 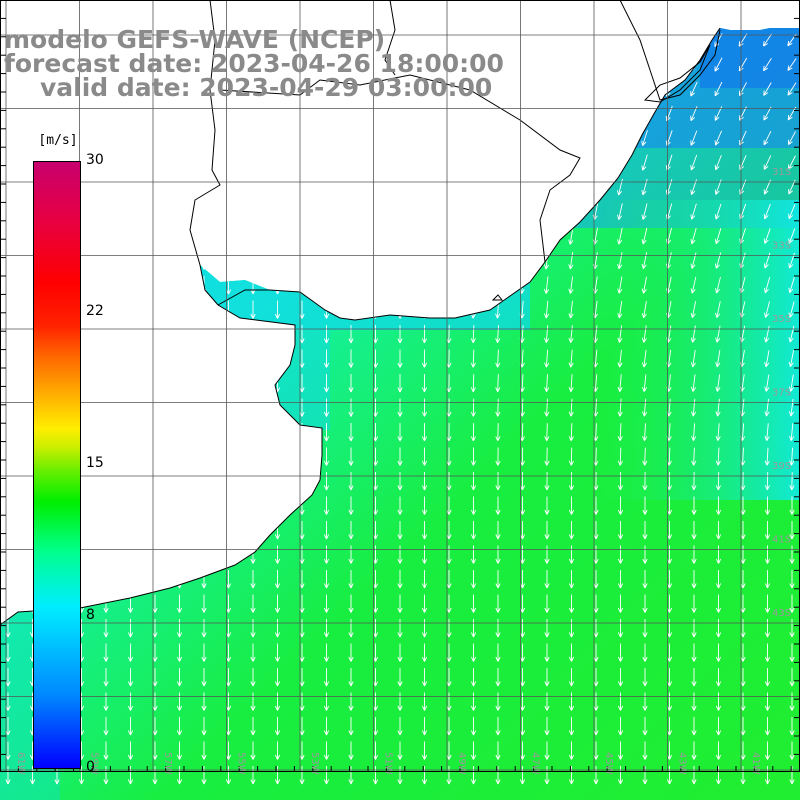 What do you see at coordinates (608, 763) in the screenshot?
I see `longitude-label: 45W` at bounding box center [608, 763].